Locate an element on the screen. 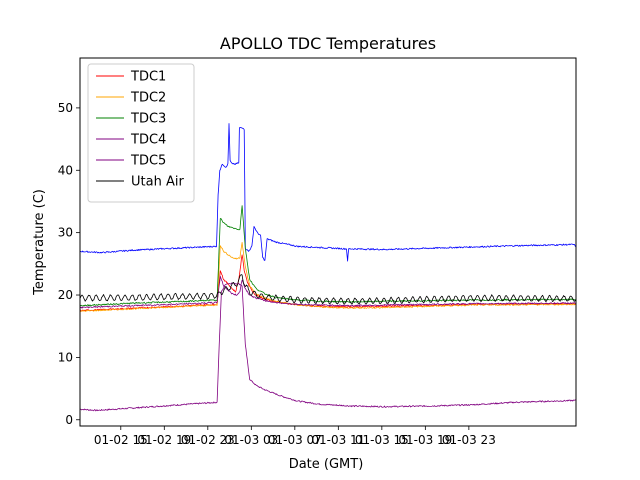 This screenshot has height=480, width=640. y-tick-label: 30 is located at coordinates (65, 233).